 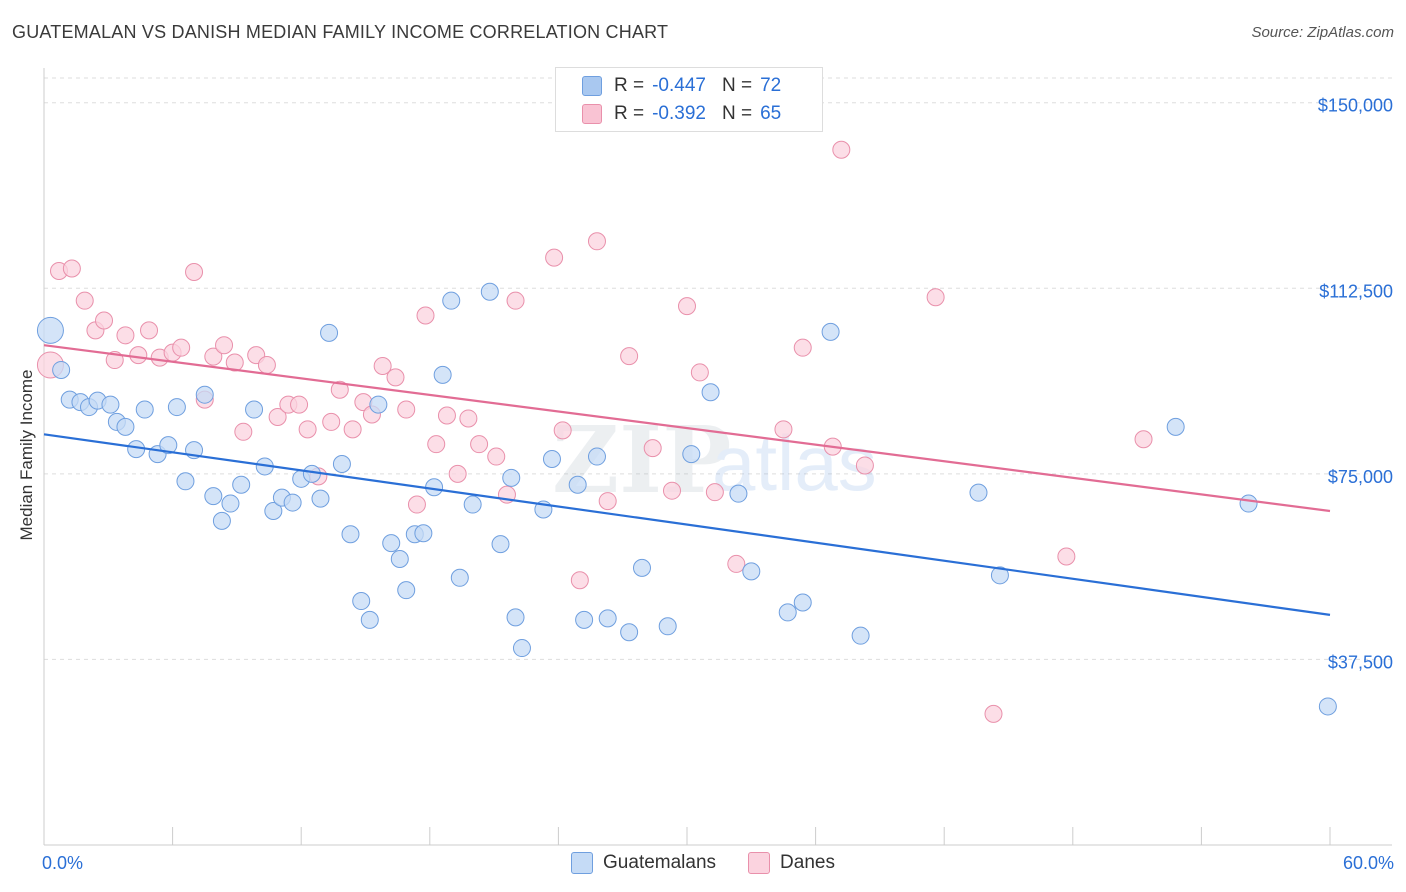 I want to click on legend-item-danes: Danes, so click(x=791, y=863).